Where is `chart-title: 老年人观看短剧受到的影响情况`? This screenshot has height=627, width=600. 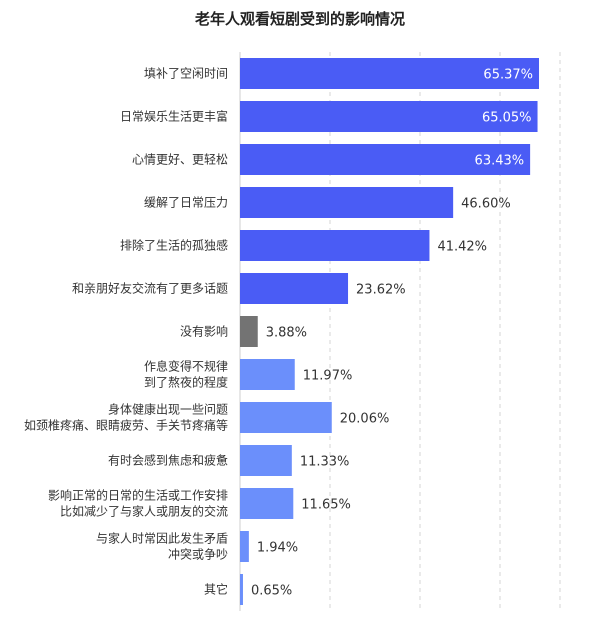
chart-title: 老年人观看短剧受到的影响情况 is located at coordinates (299, 19).